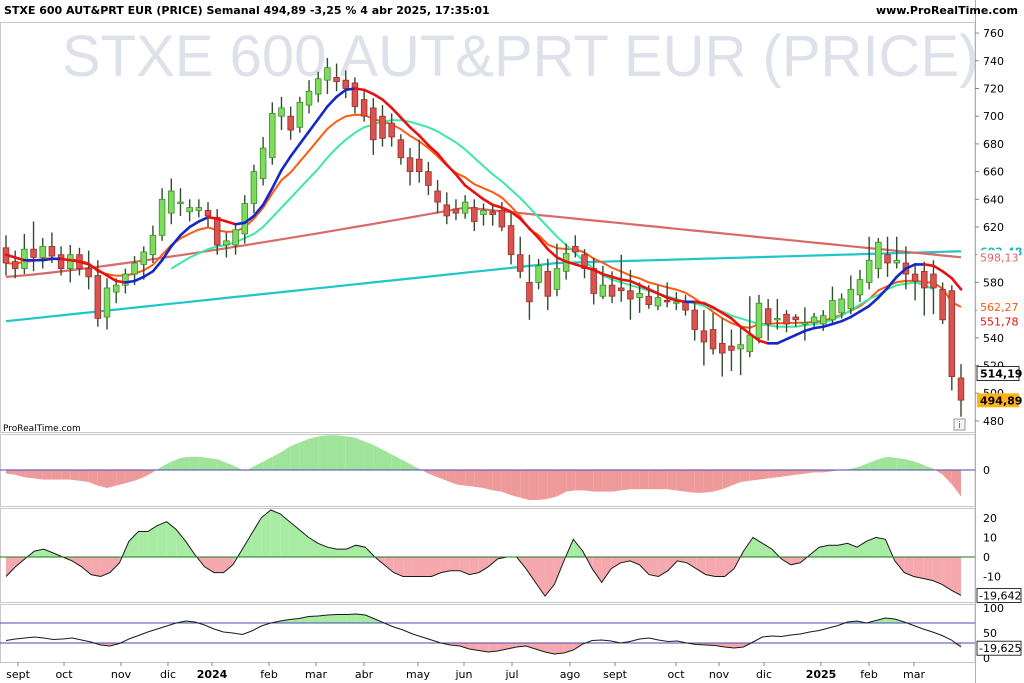 The image size is (1024, 683). Describe the element at coordinates (947, 10) in the screenshot. I see `site-url: www.ProRealTime.com` at that location.